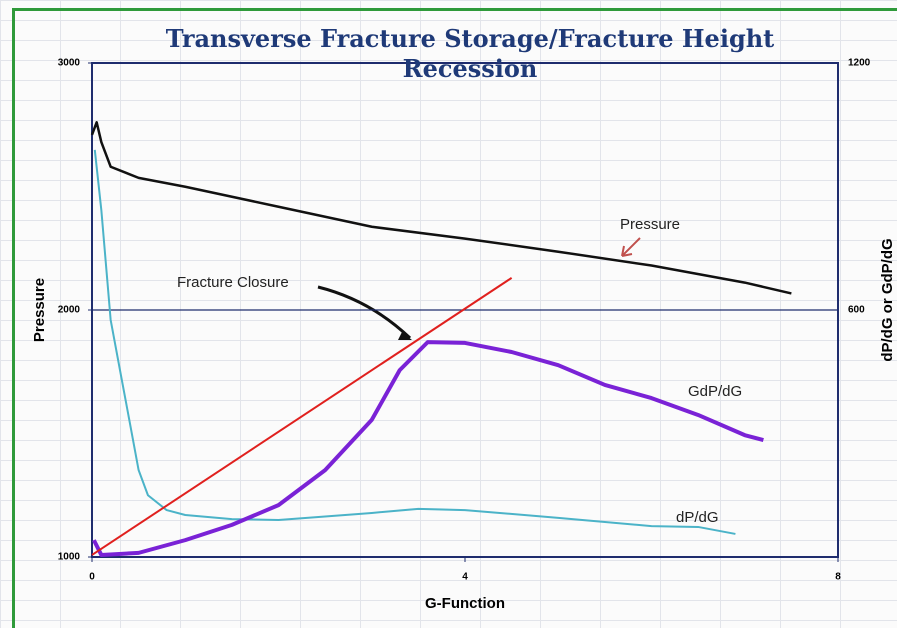  Describe the element at coordinates (364, 312) in the screenshot. I see `annotation-arrow` at that location.